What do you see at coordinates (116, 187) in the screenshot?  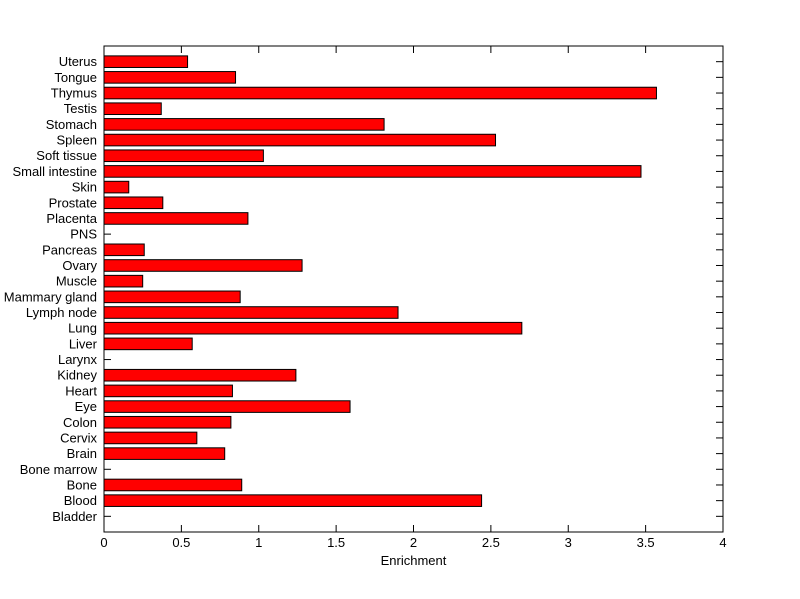 I see `bar-skin` at bounding box center [116, 187].